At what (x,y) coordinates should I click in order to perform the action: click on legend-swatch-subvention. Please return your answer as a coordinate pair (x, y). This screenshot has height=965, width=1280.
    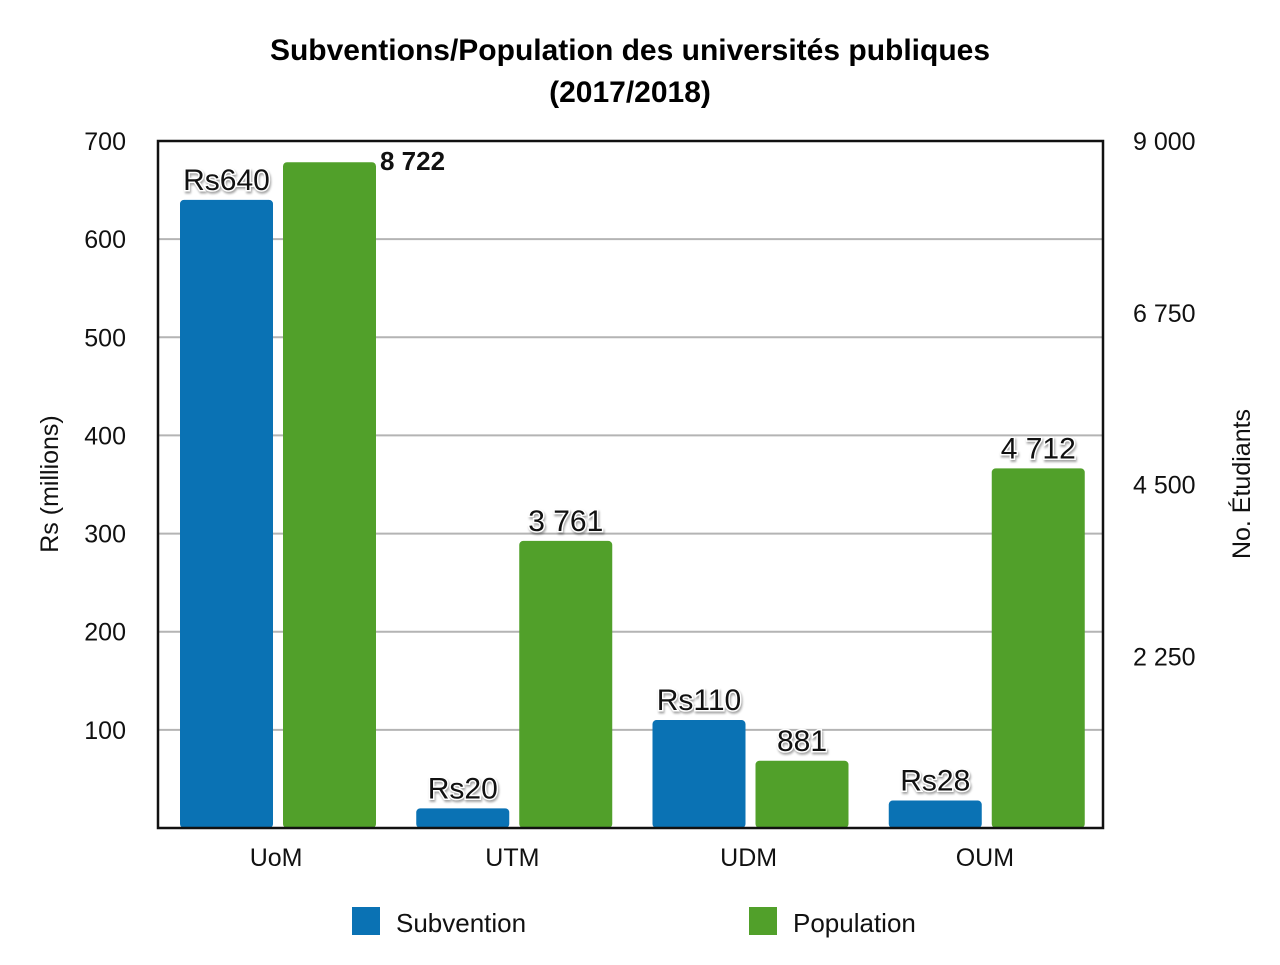
    Looking at the image, I should click on (366, 921).